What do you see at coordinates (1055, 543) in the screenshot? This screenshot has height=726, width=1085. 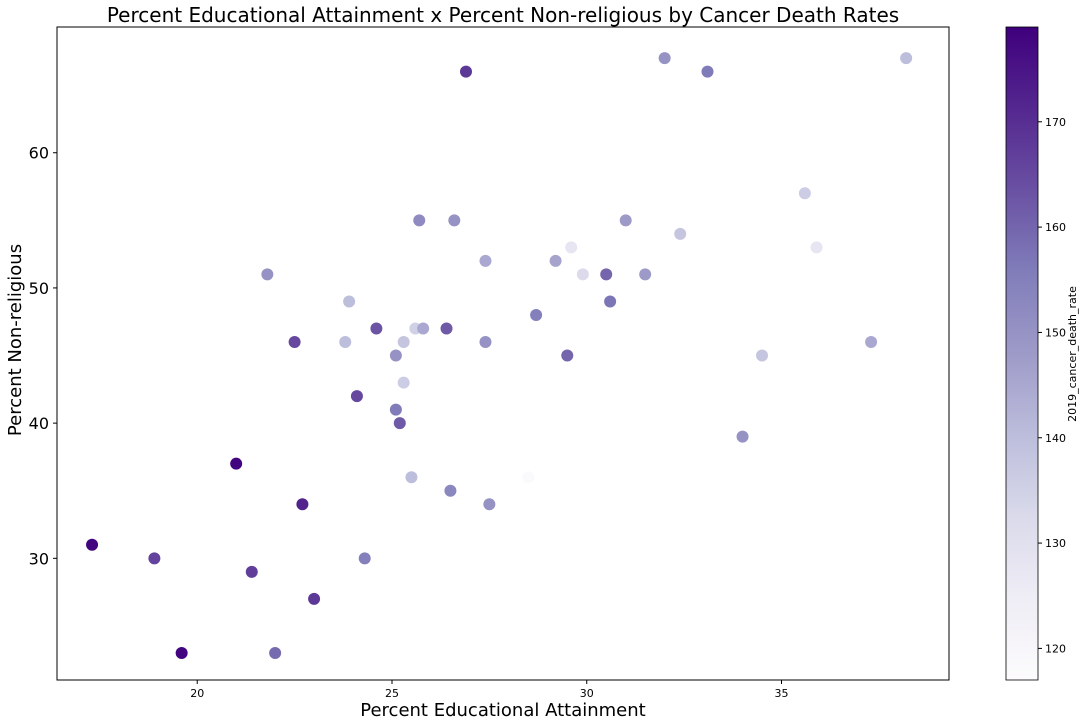 I see `colorbar-tick-label: 130` at bounding box center [1055, 543].